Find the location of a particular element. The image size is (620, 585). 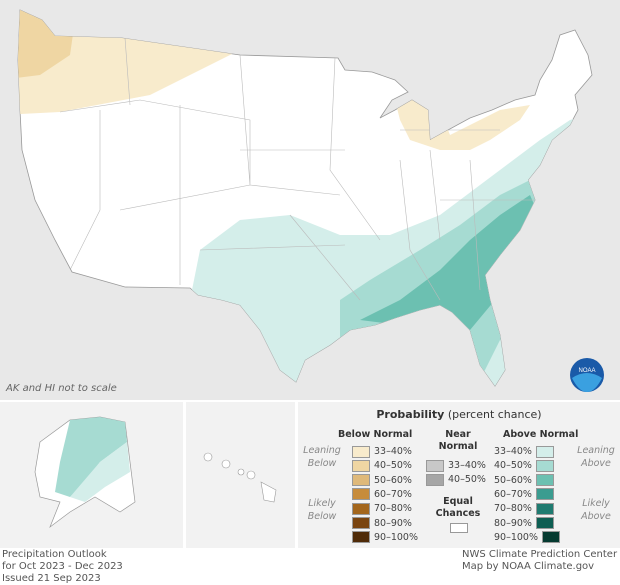

likely-above-label: Likely Above is located at coordinates (596, 510).